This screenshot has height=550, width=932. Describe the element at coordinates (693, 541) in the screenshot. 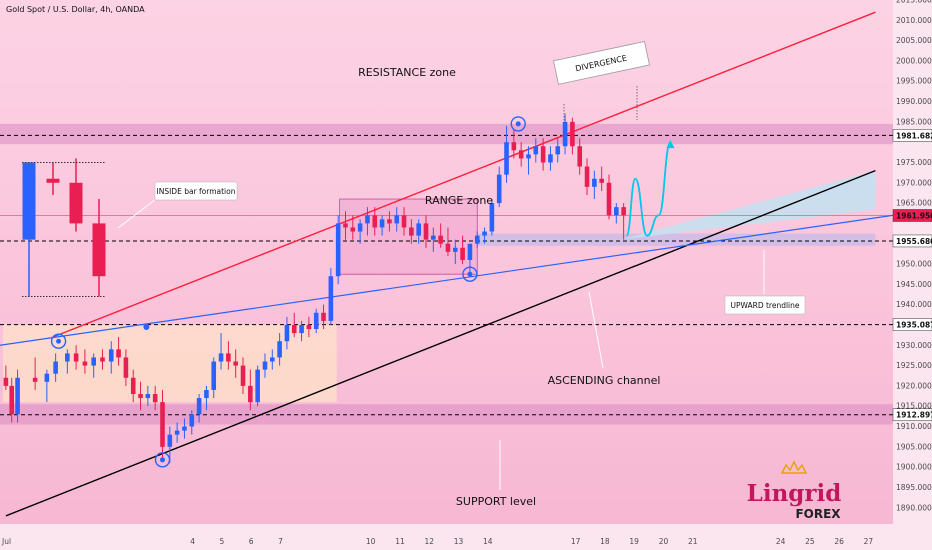

I see `time-tick-label: 21` at that location.